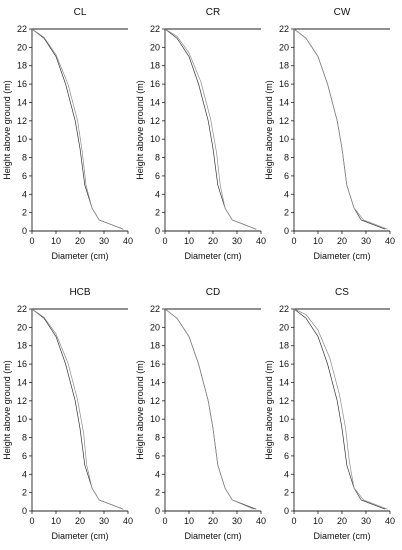 This screenshot has height=550, width=402. Describe the element at coordinates (213, 12) in the screenshot. I see `chart-title: CR` at that location.